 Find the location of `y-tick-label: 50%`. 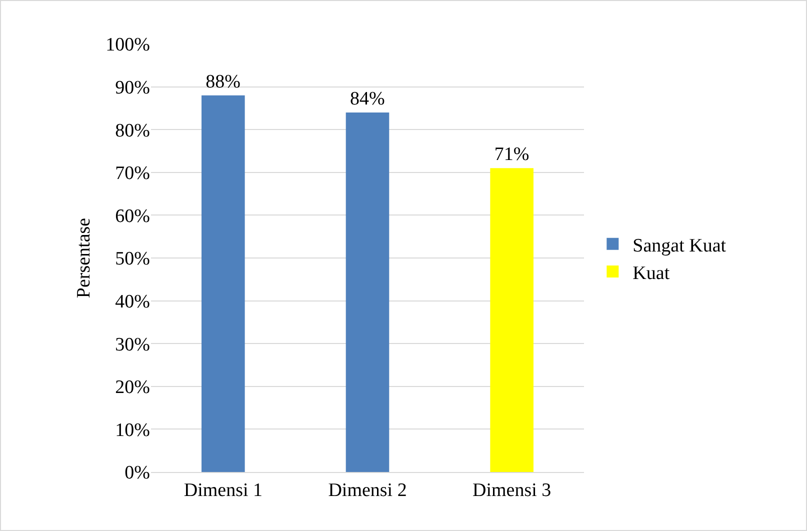

y-tick-label: 50% is located at coordinates (132, 259).